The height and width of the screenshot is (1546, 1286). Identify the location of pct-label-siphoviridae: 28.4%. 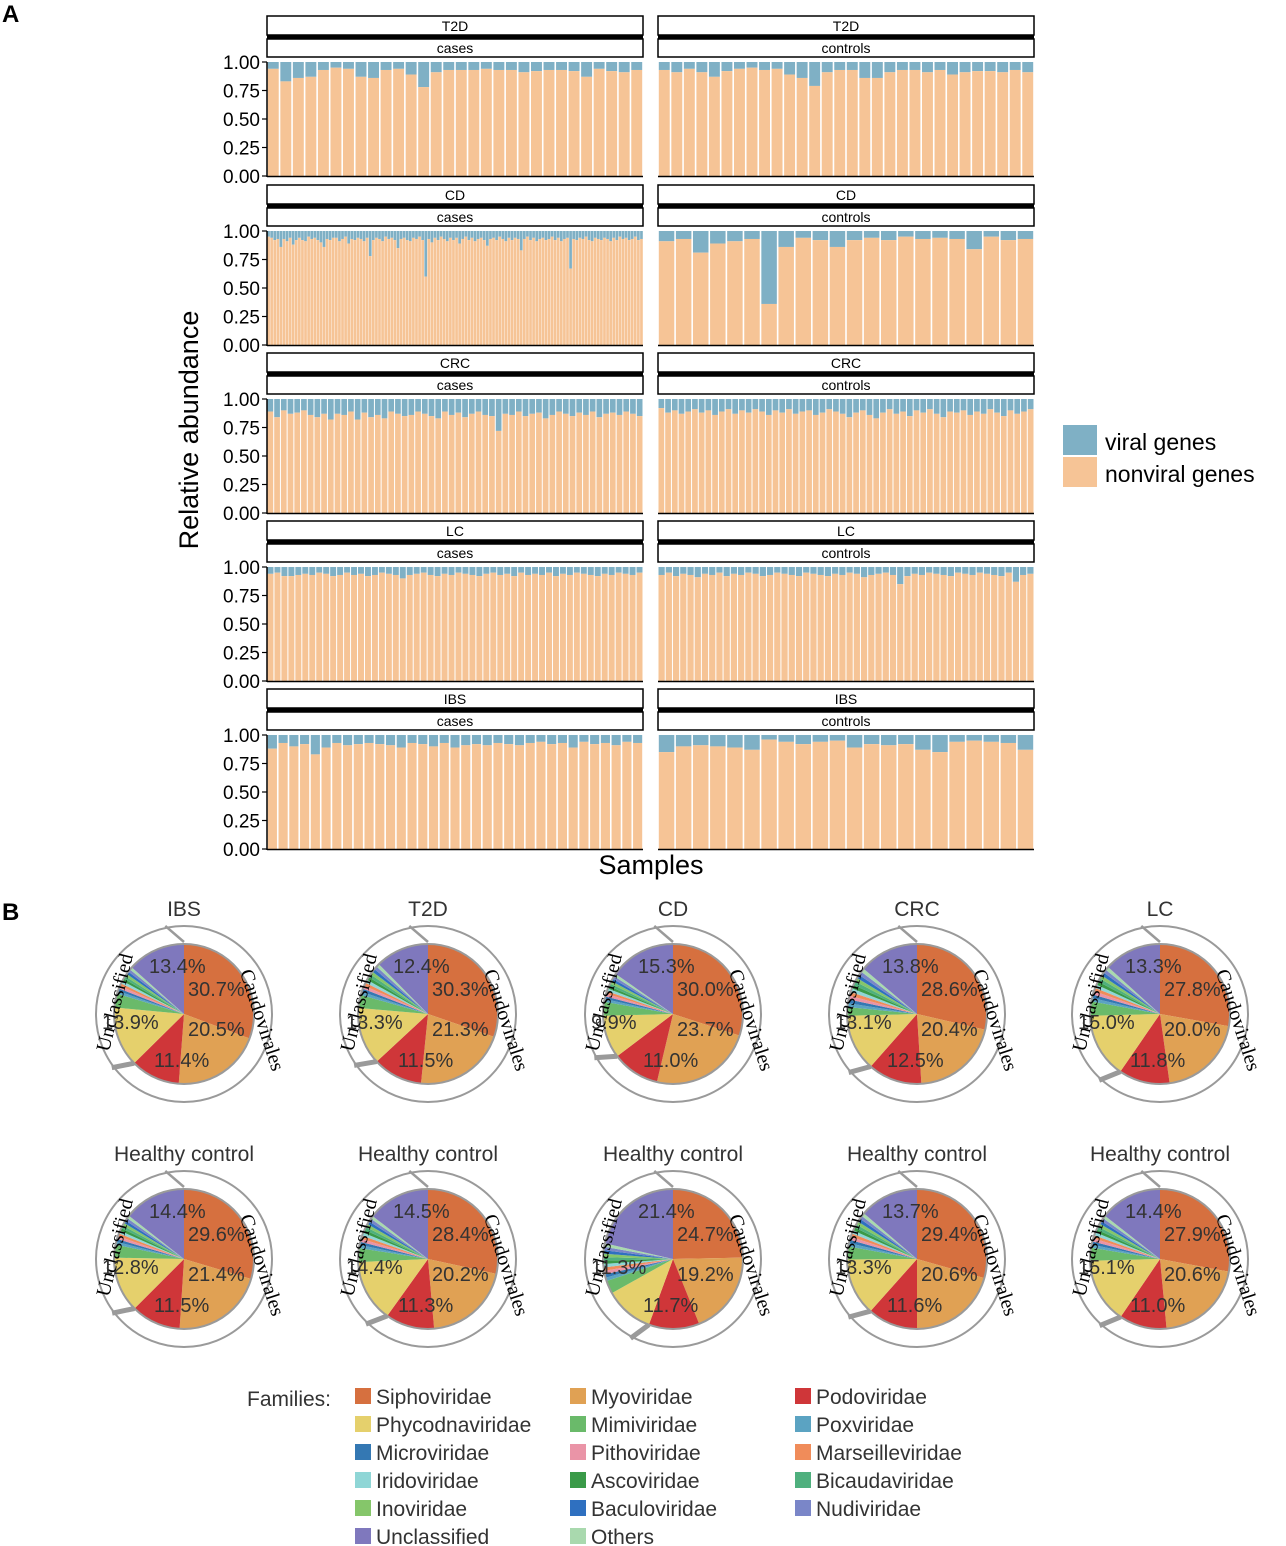
(460, 1235).